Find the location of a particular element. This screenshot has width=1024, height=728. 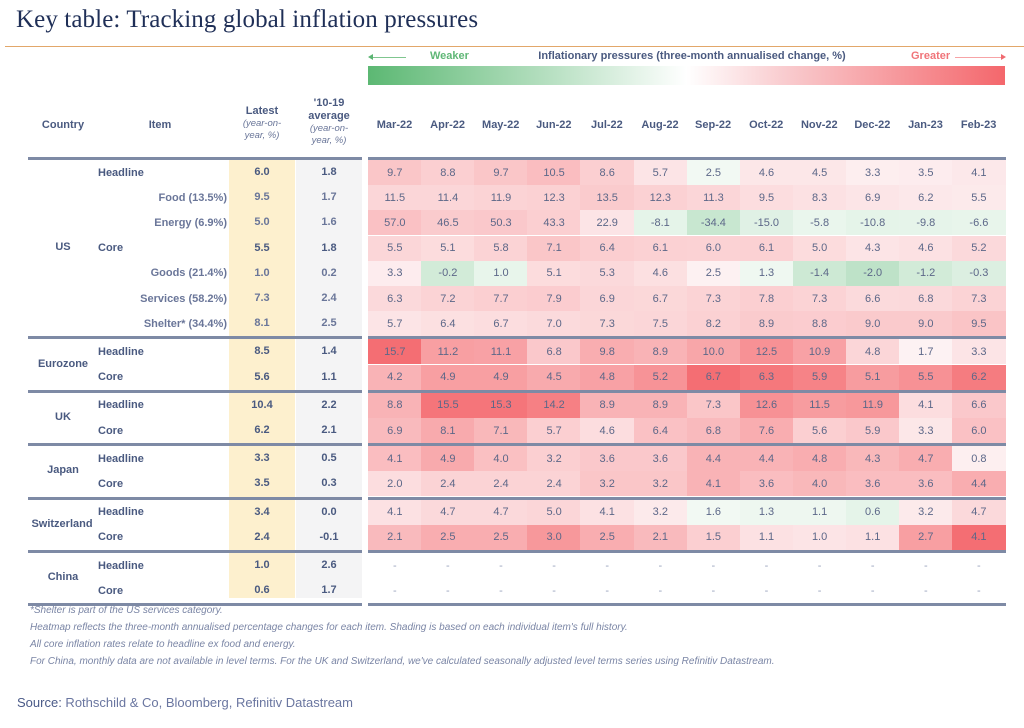

heatmap-cell: 2.0 is located at coordinates (395, 484).